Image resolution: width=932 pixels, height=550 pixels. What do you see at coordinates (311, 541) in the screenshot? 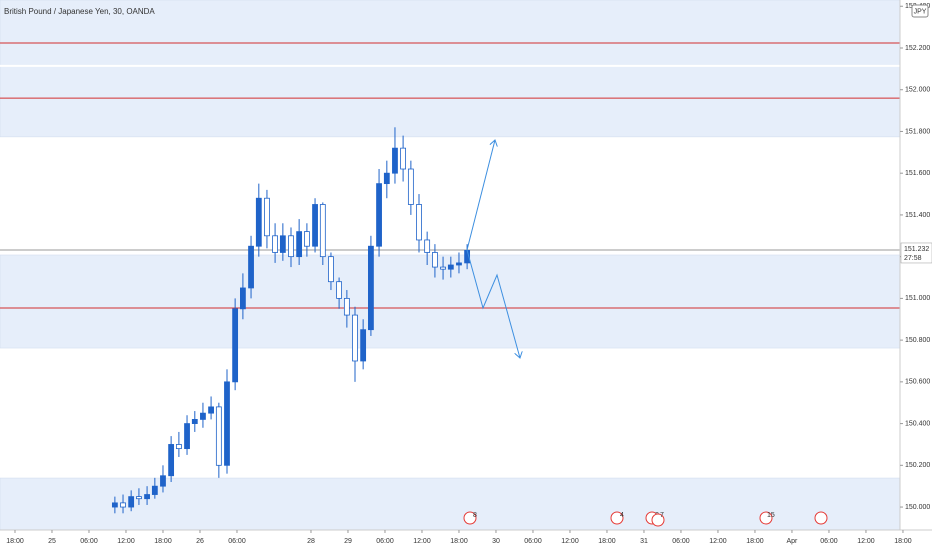
I see `x-tick-label: 28` at bounding box center [311, 541].